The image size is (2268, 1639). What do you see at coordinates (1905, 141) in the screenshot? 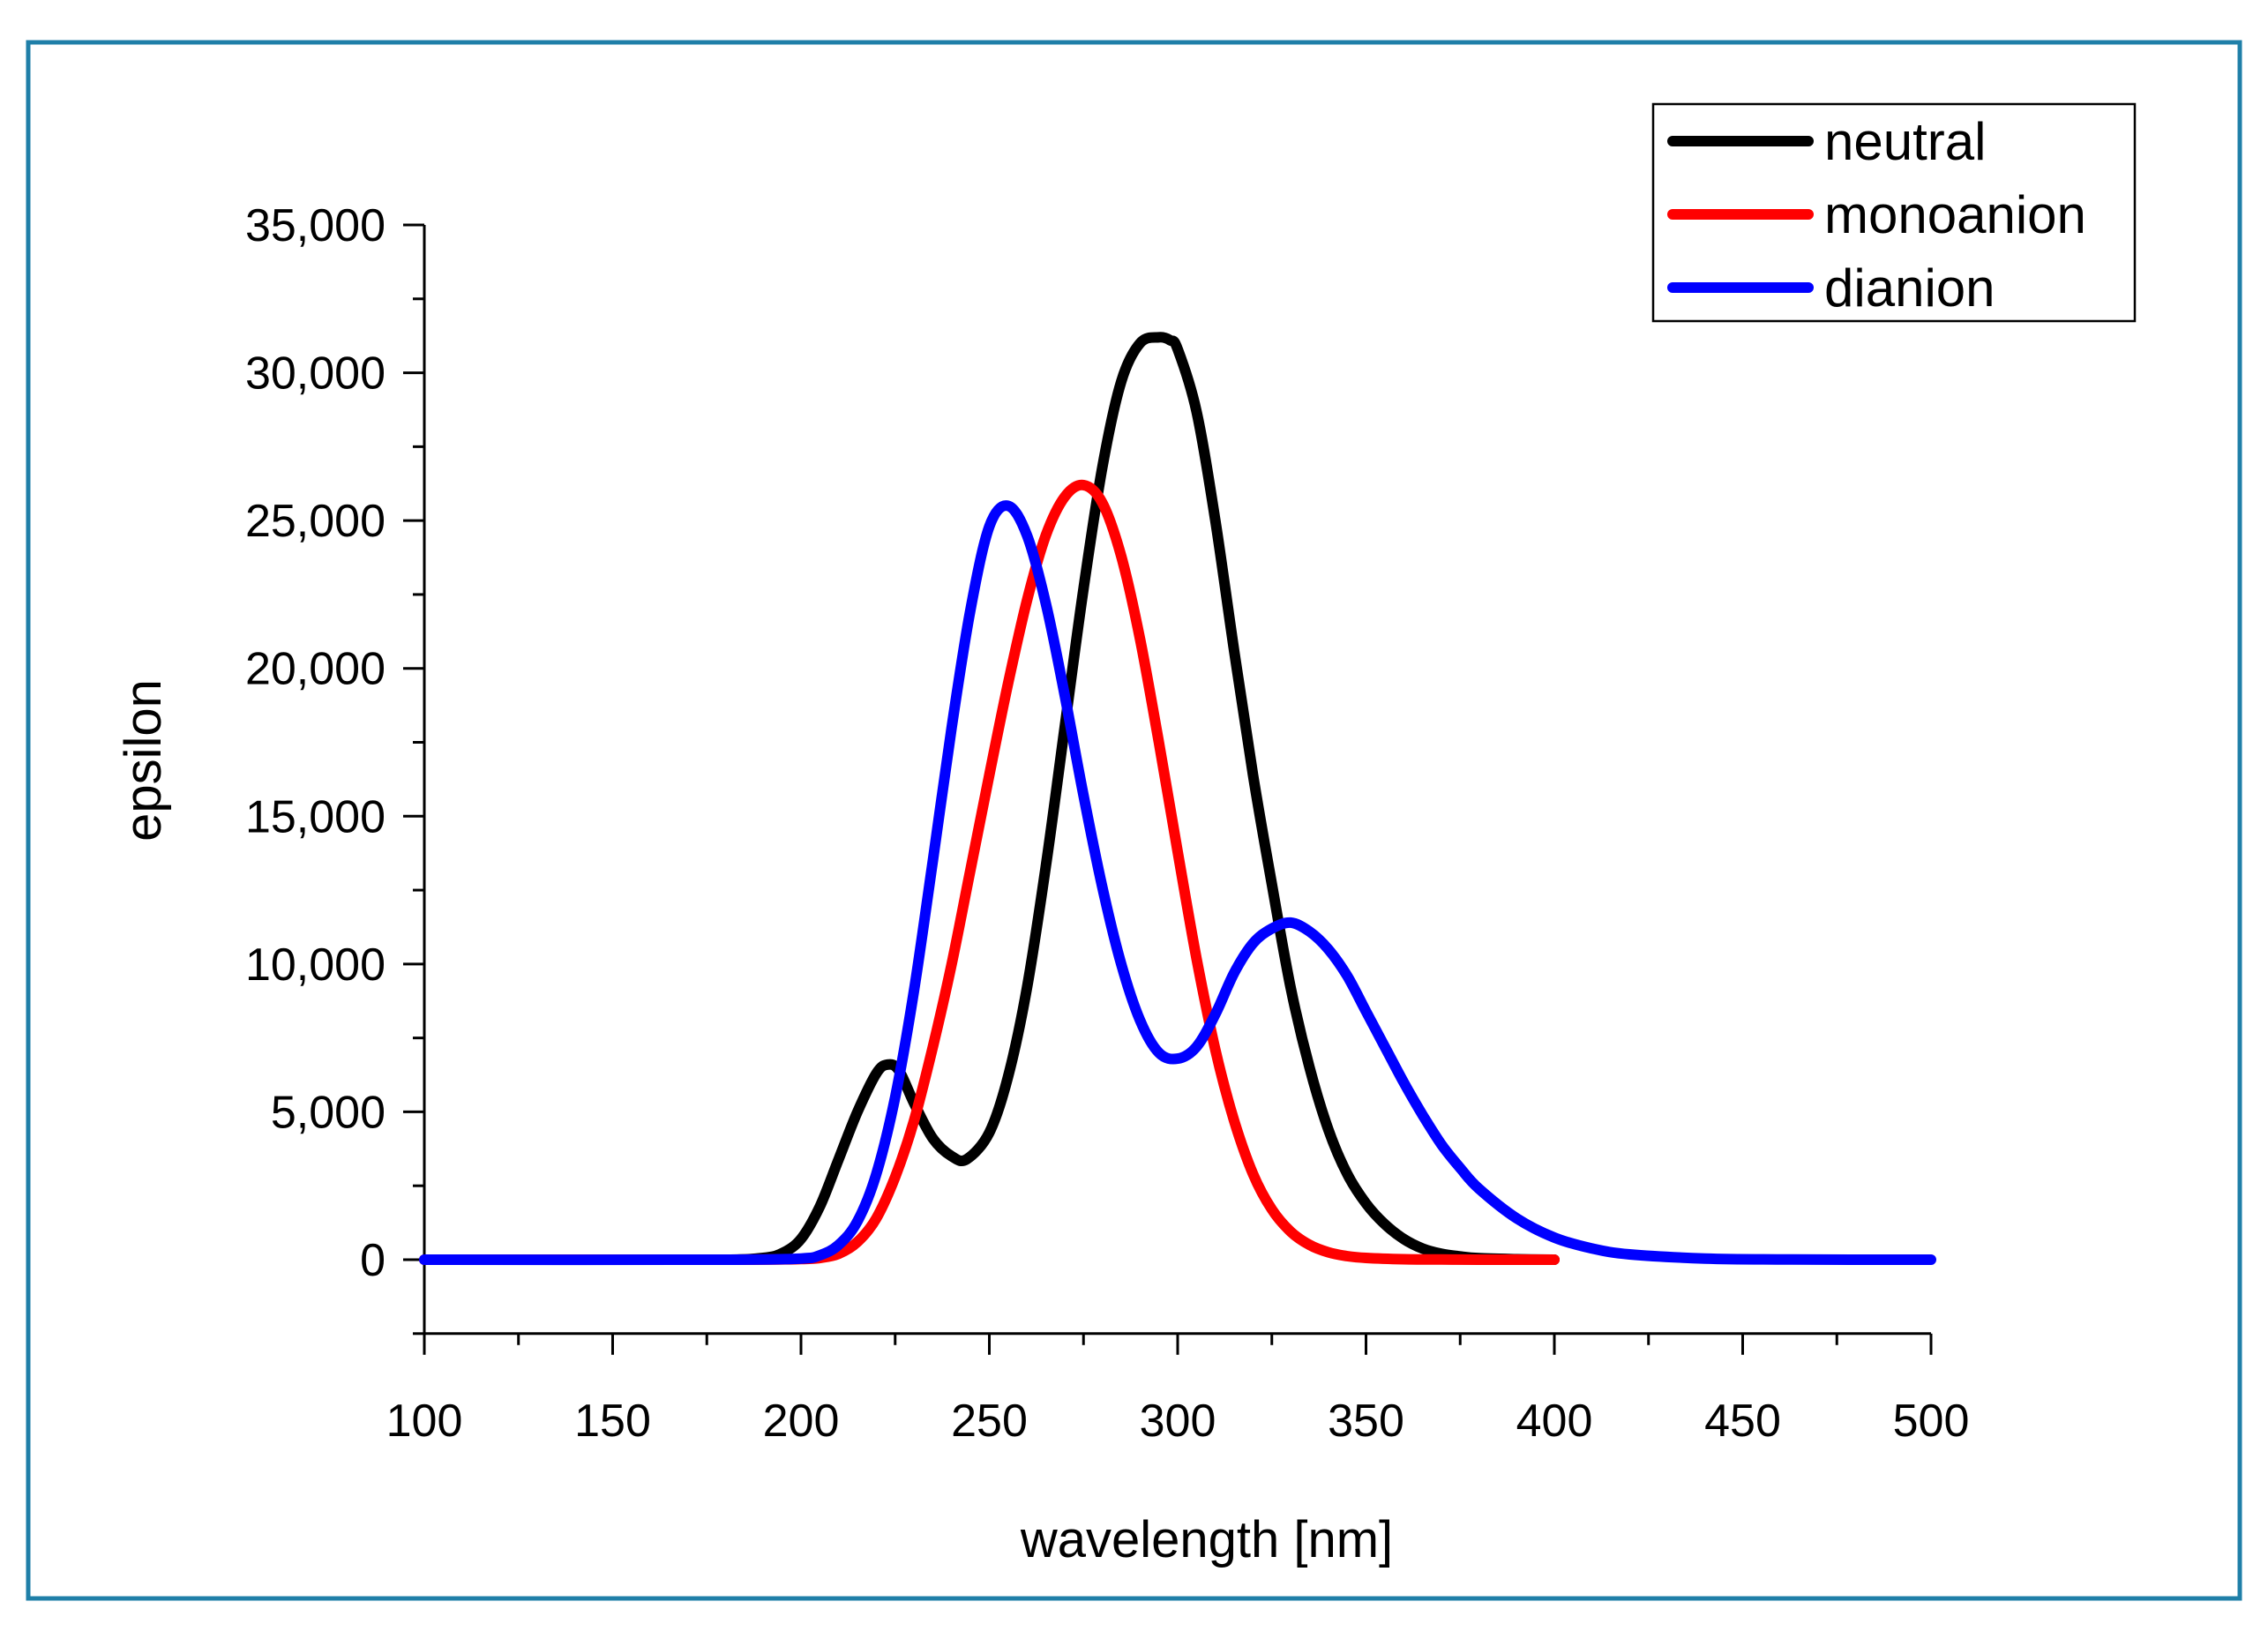
I see `legend-label-neutral: neutral` at bounding box center [1905, 141].